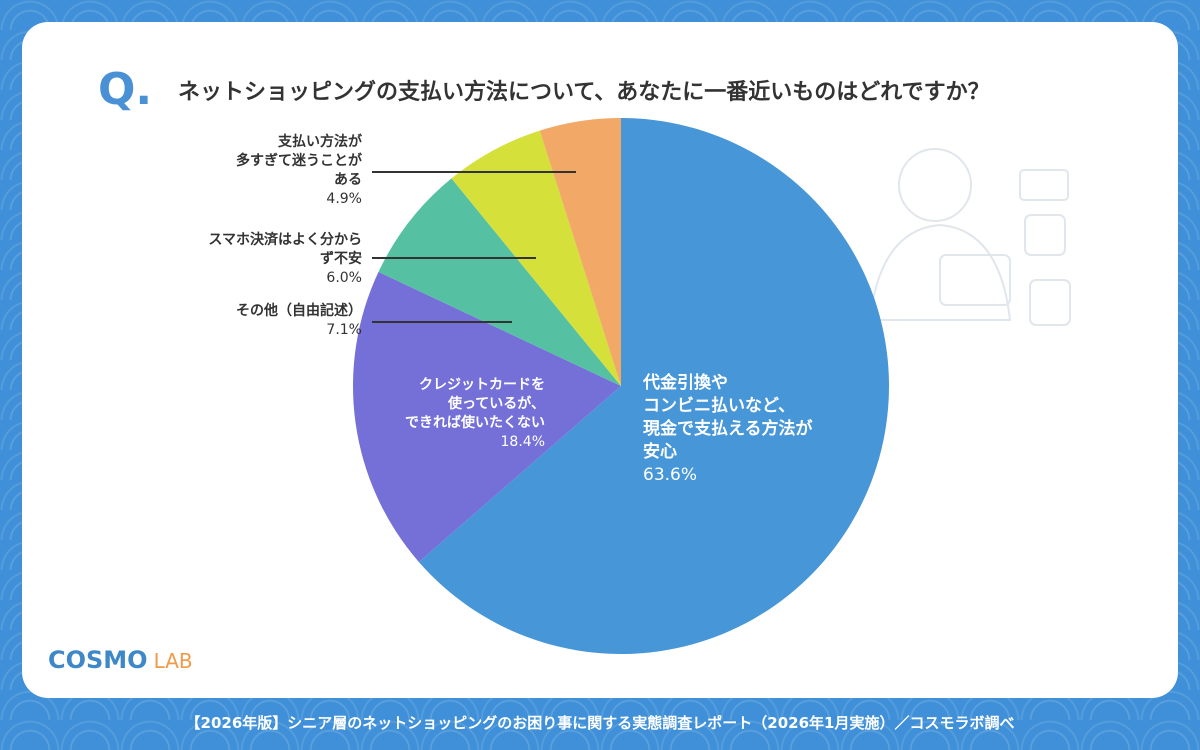  I want to click on logo-sub: LAB, so click(173, 661).